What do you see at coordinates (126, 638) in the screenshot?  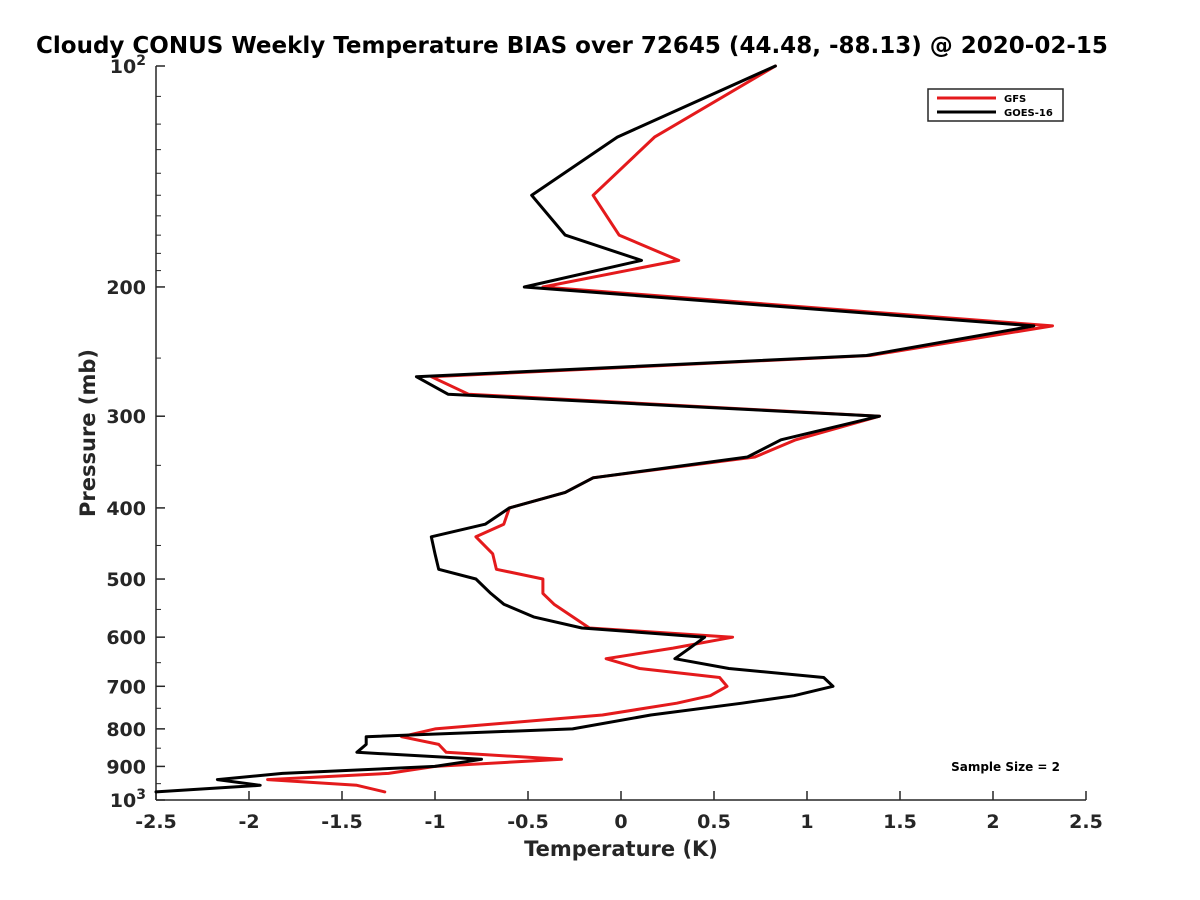 I see `y-tick-label: 600` at bounding box center [126, 638].